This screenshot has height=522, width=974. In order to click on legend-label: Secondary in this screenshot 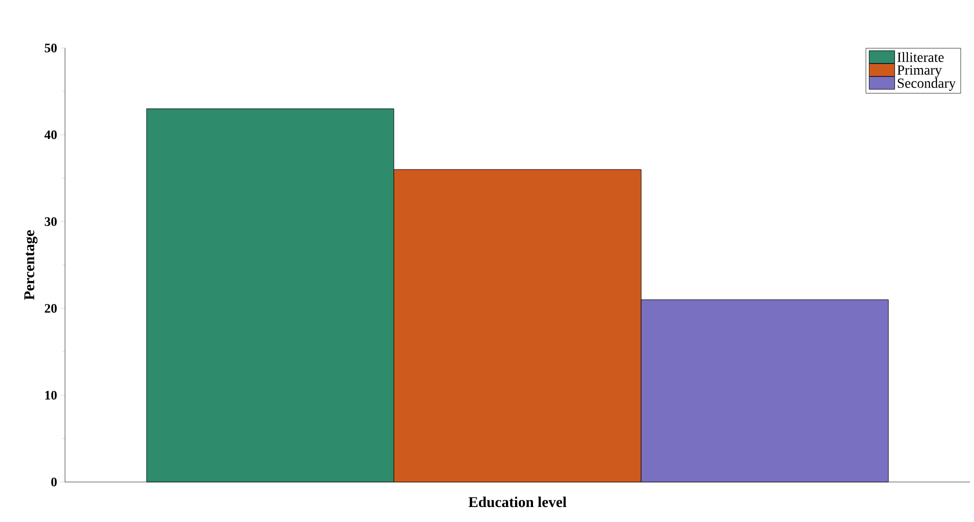, I will do `click(927, 84)`.